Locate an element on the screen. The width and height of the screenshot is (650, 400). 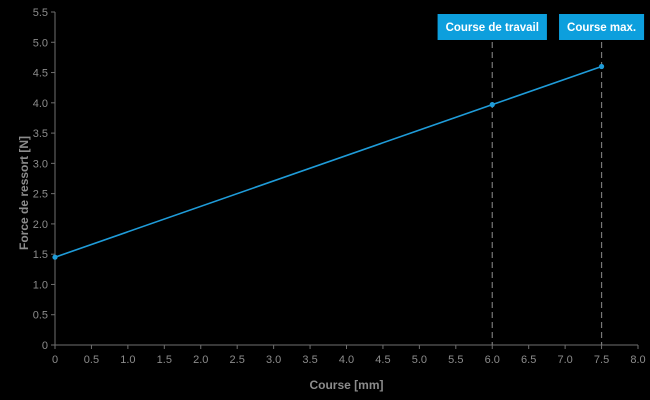
x-tick-label: 2.0 is located at coordinates (200, 360).